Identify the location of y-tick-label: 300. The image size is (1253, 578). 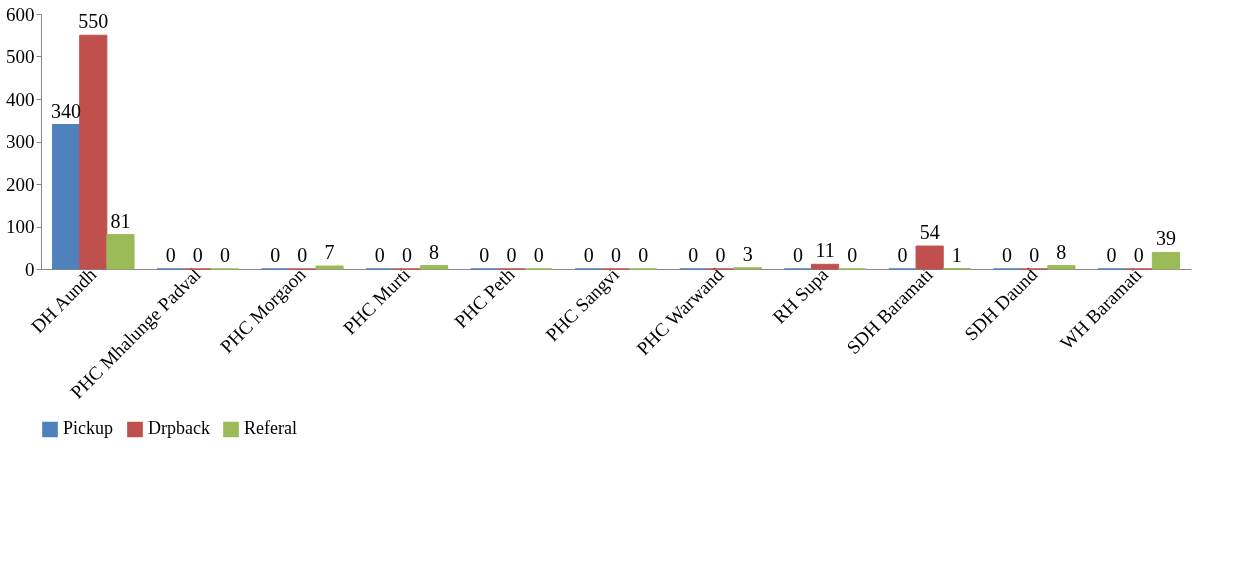
(20, 141).